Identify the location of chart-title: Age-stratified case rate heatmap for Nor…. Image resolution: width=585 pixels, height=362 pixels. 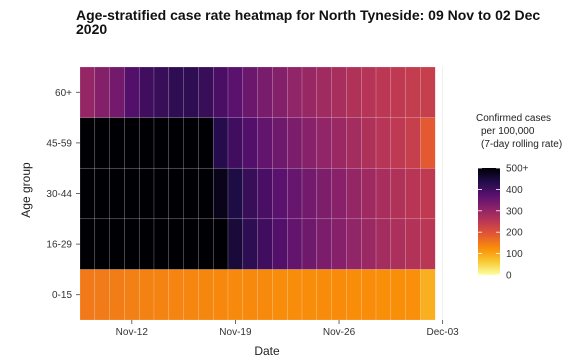
(308, 22).